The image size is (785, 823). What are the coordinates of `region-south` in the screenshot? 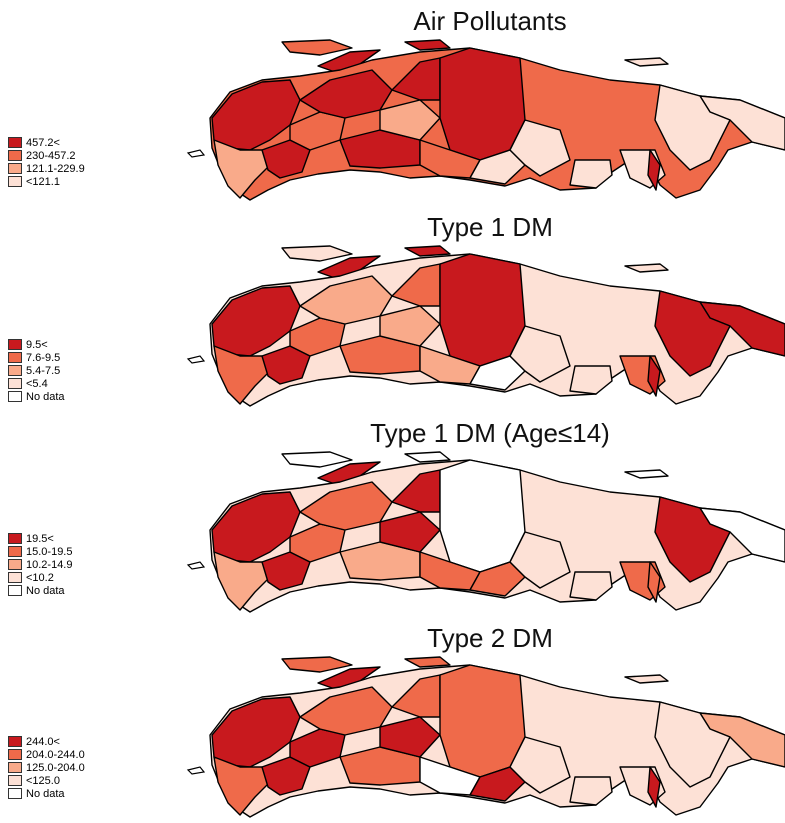 It's located at (242, 786).